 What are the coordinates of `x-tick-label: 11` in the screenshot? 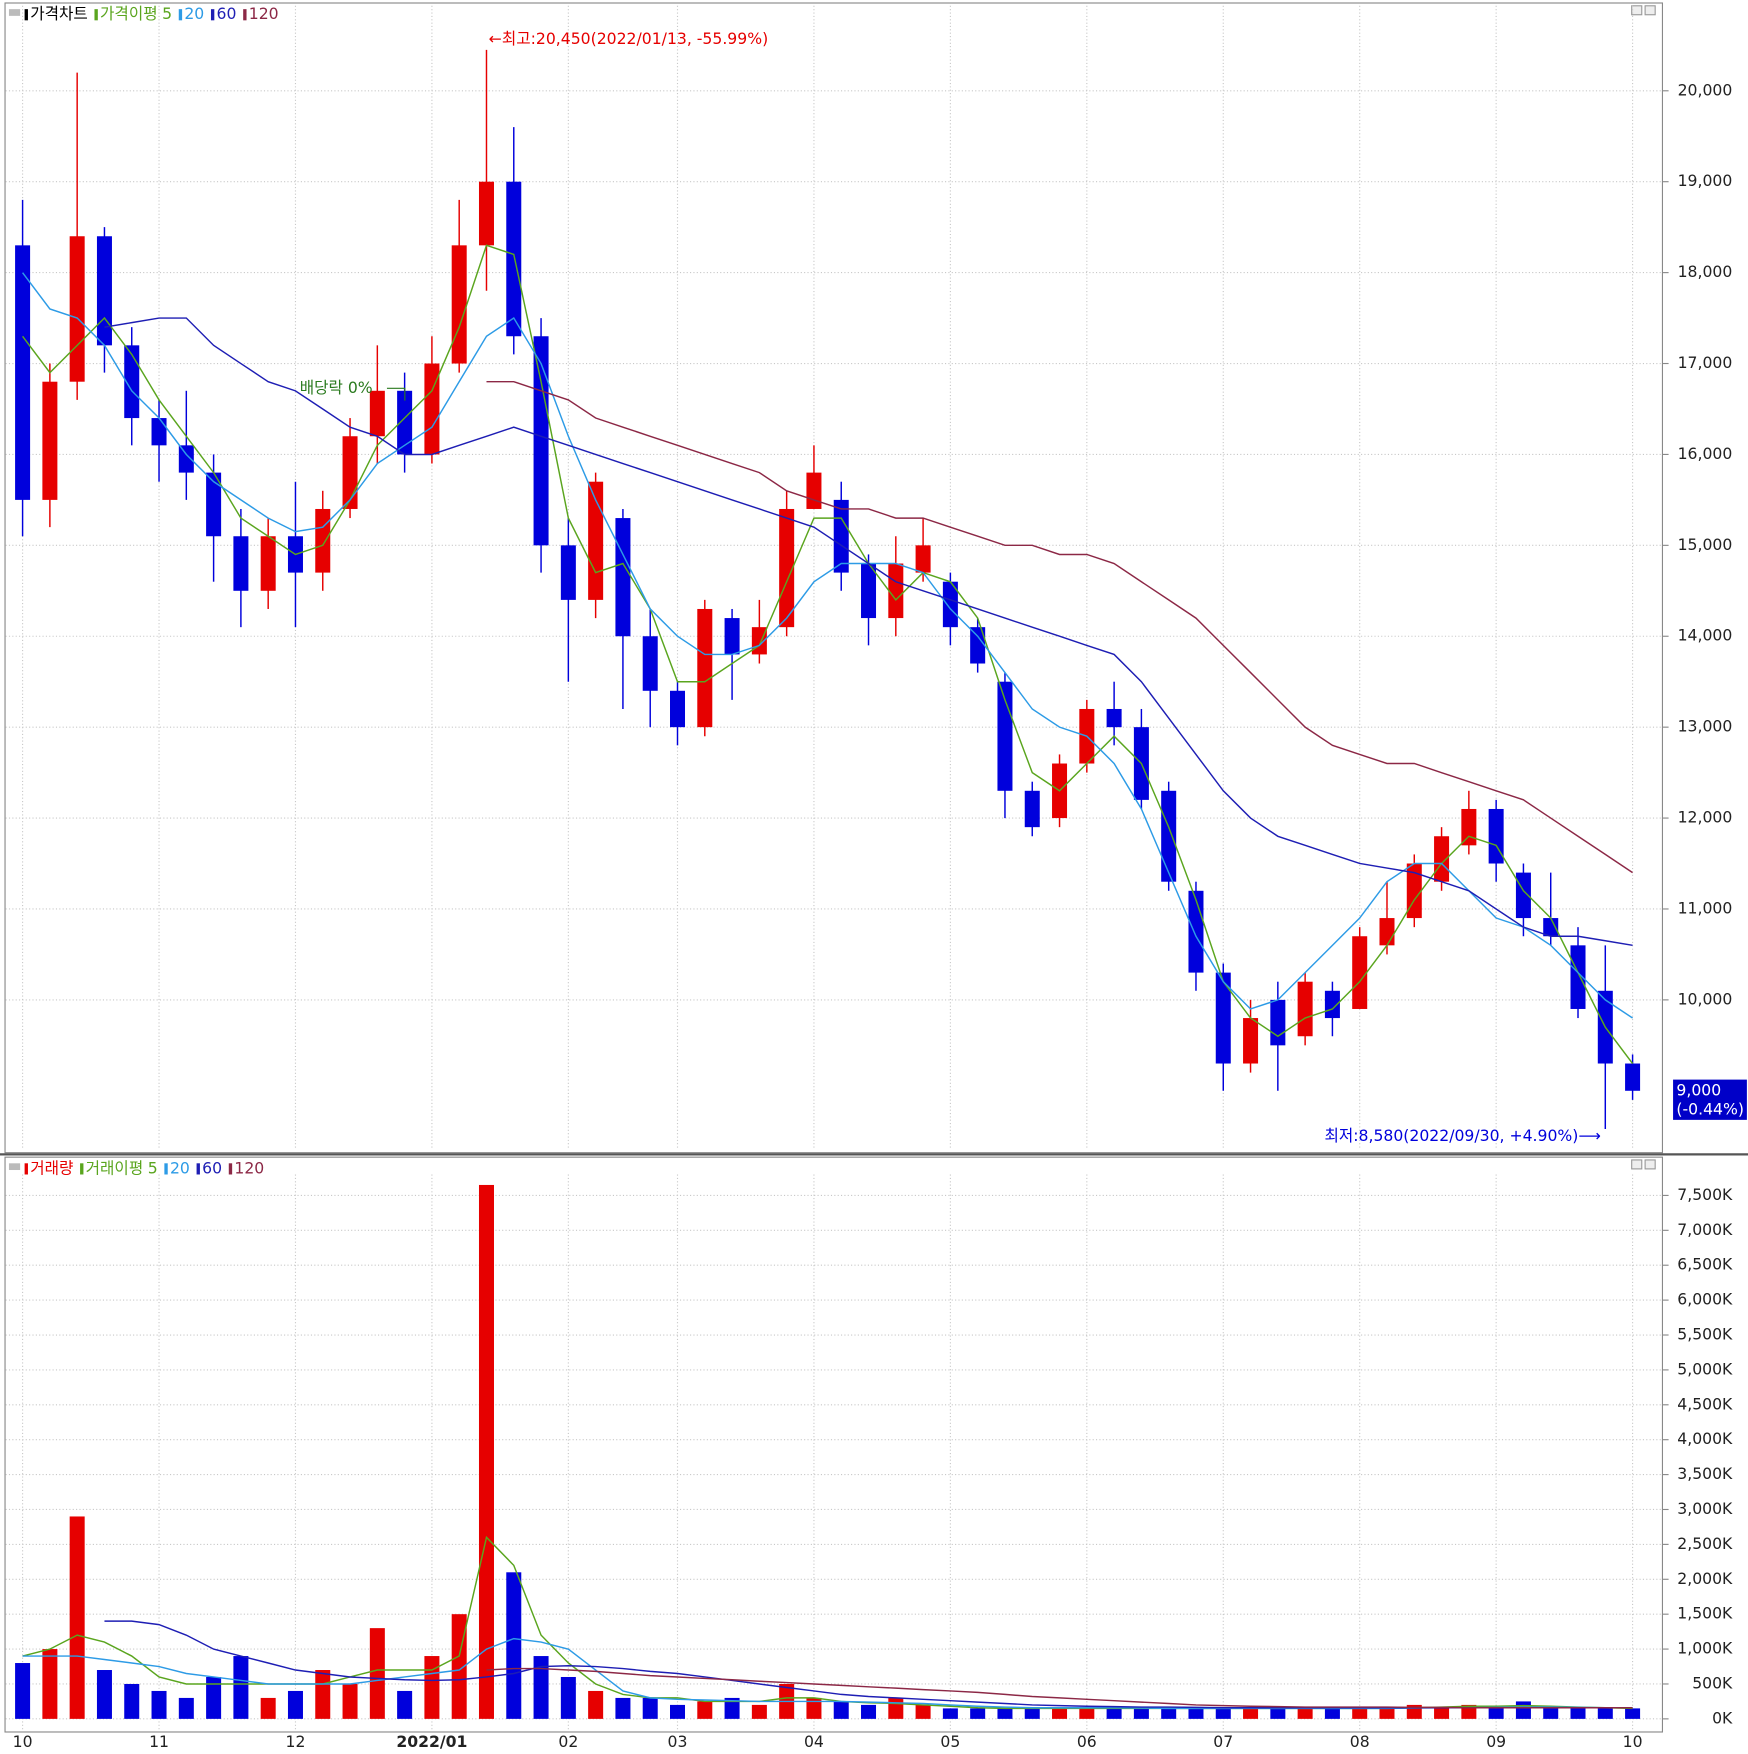 It's located at (159, 1741).